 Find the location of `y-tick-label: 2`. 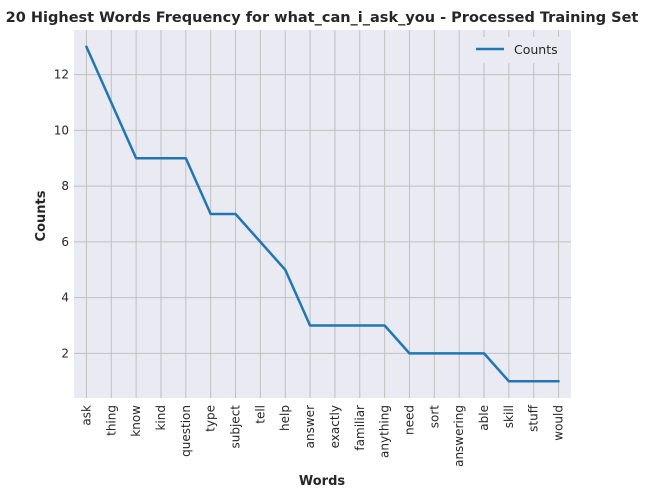

y-tick-label: 2 is located at coordinates (65, 353).